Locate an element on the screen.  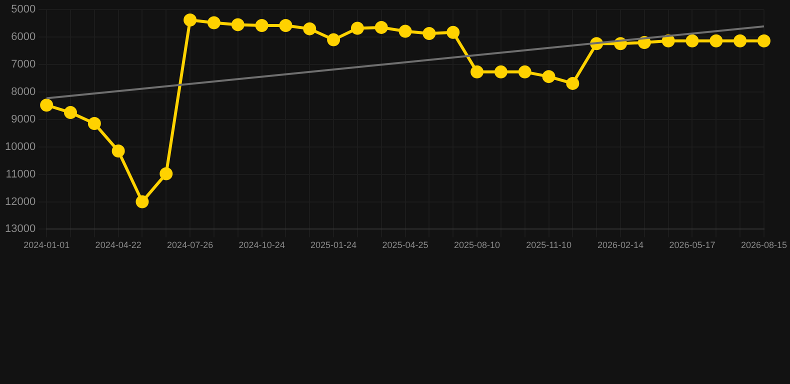
y-tick-label: 10000 is located at coordinates (20, 146).